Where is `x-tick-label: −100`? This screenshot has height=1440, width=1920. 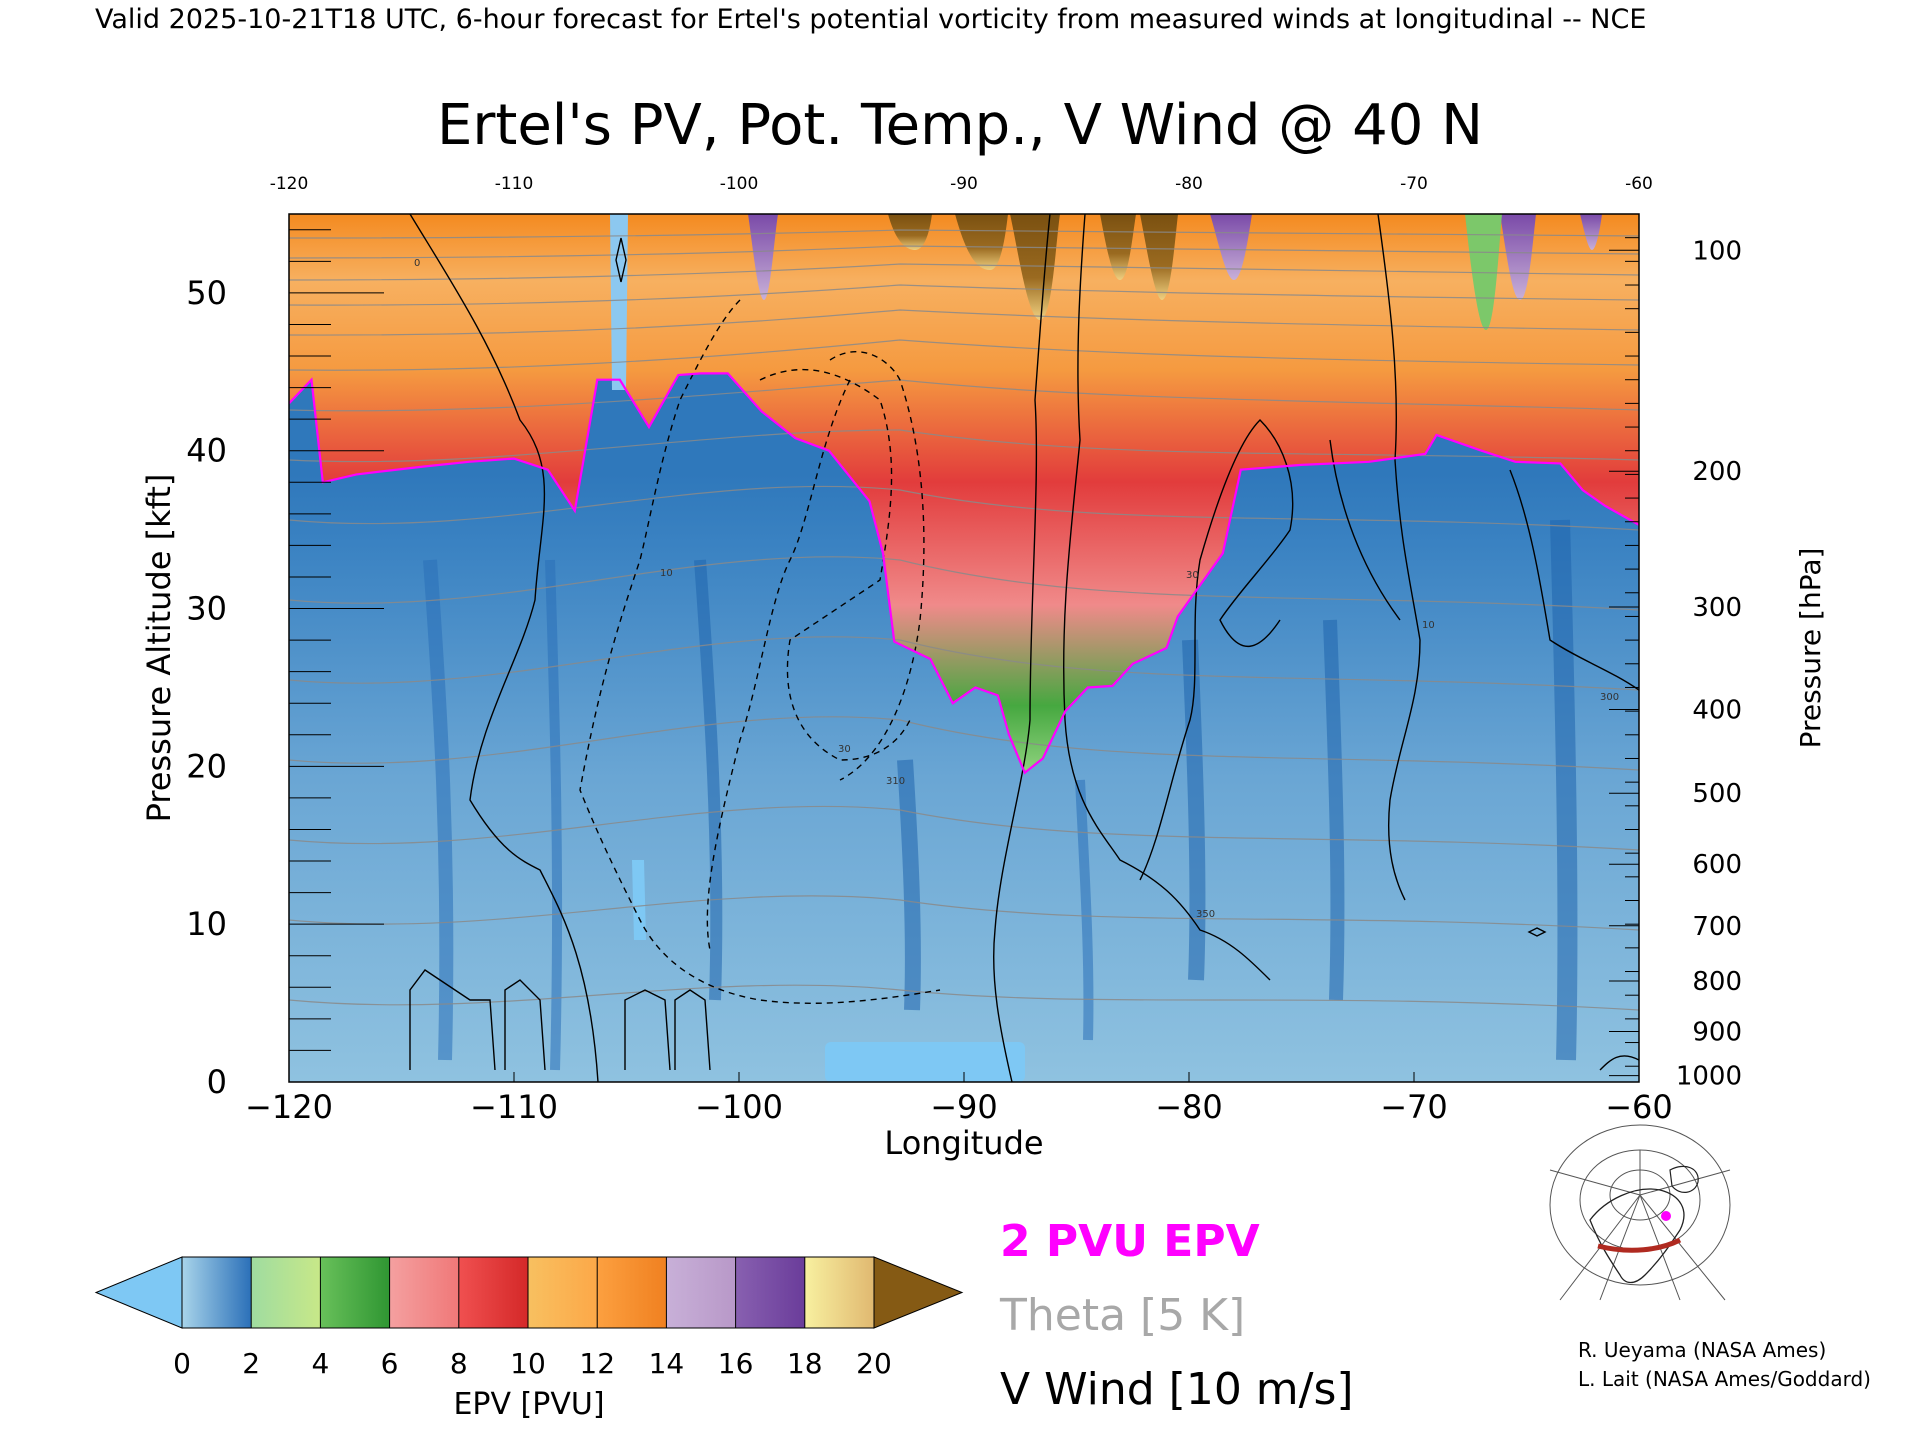
x-tick-label: −100 is located at coordinates (739, 1107).